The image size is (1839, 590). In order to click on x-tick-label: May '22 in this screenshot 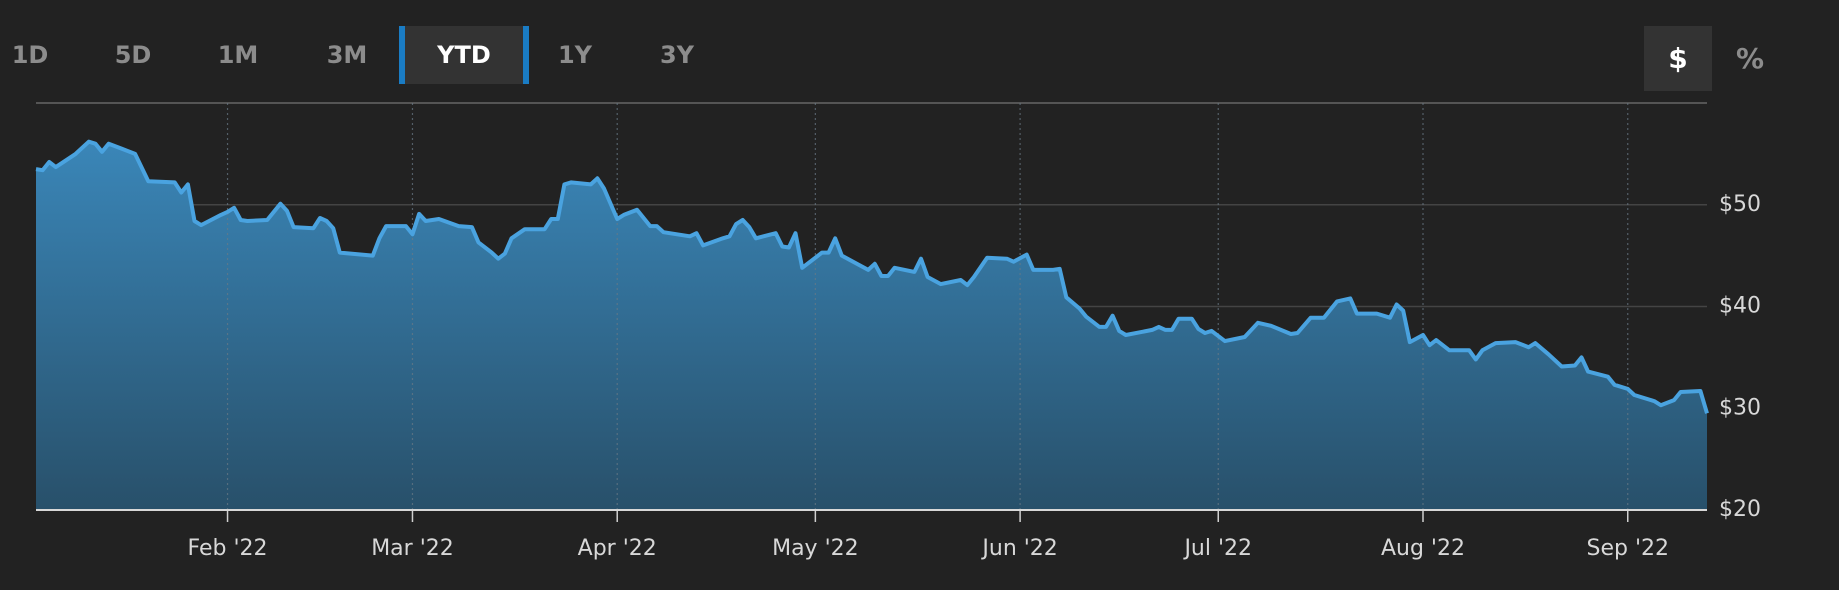, I will do `click(815, 548)`.